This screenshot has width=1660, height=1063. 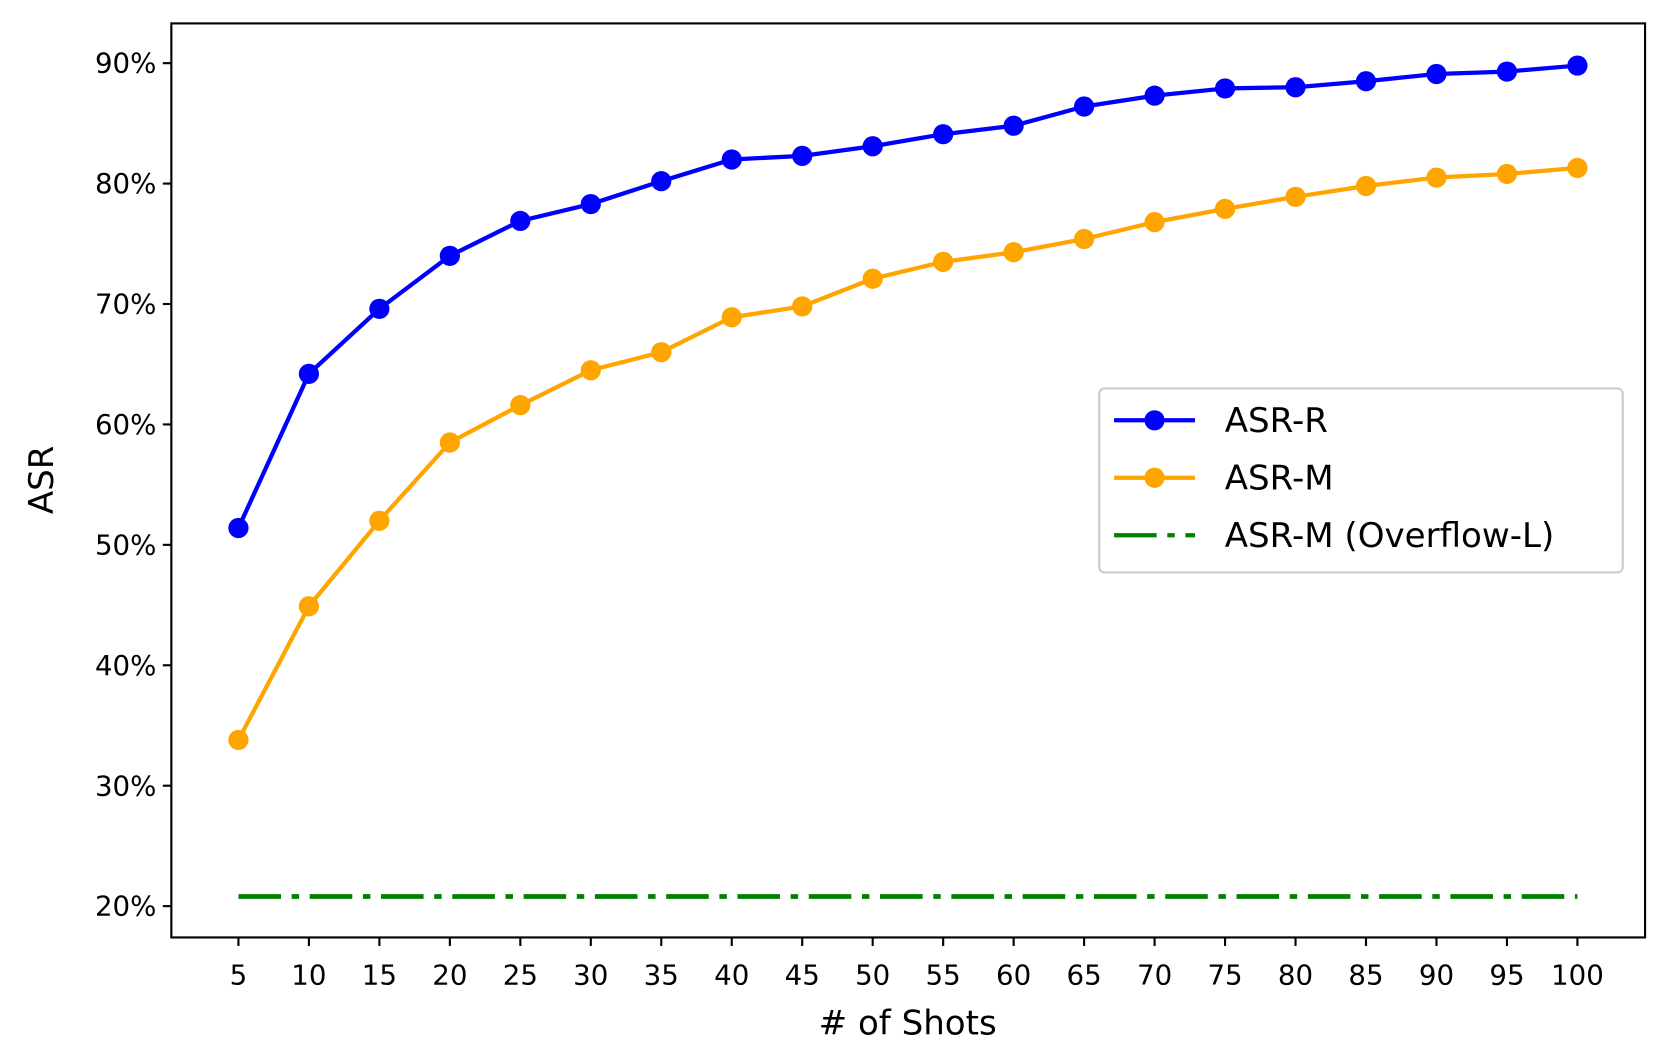 What do you see at coordinates (125, 785) in the screenshot?
I see `y-tick-label: 30%` at bounding box center [125, 785].